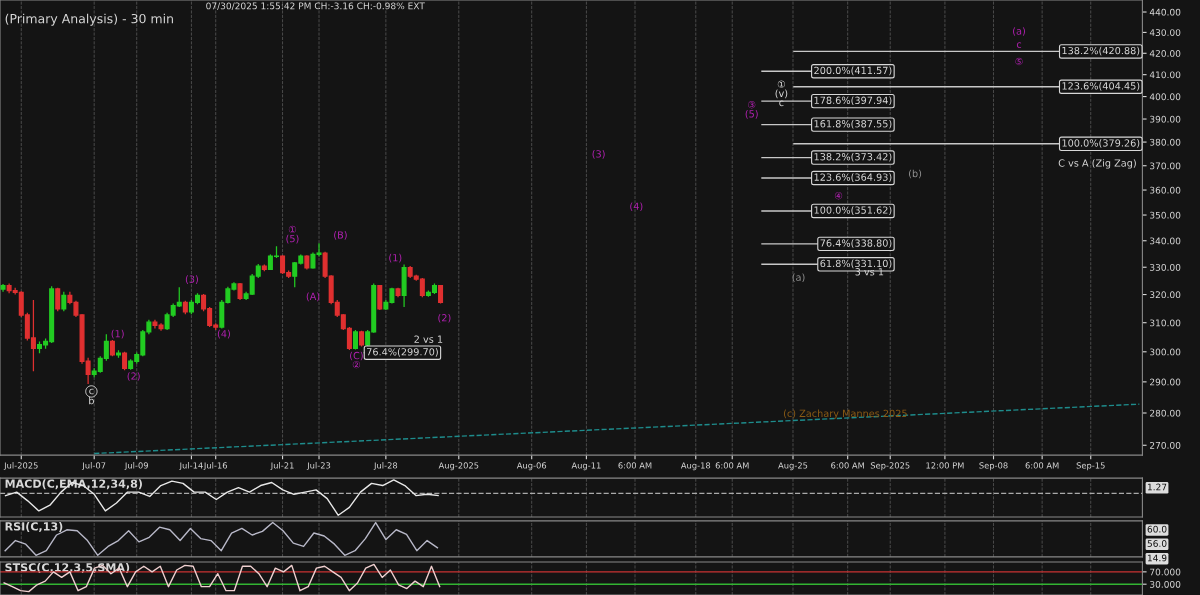 The image size is (1200, 595). I want to click on annotation: ②, so click(356, 365).